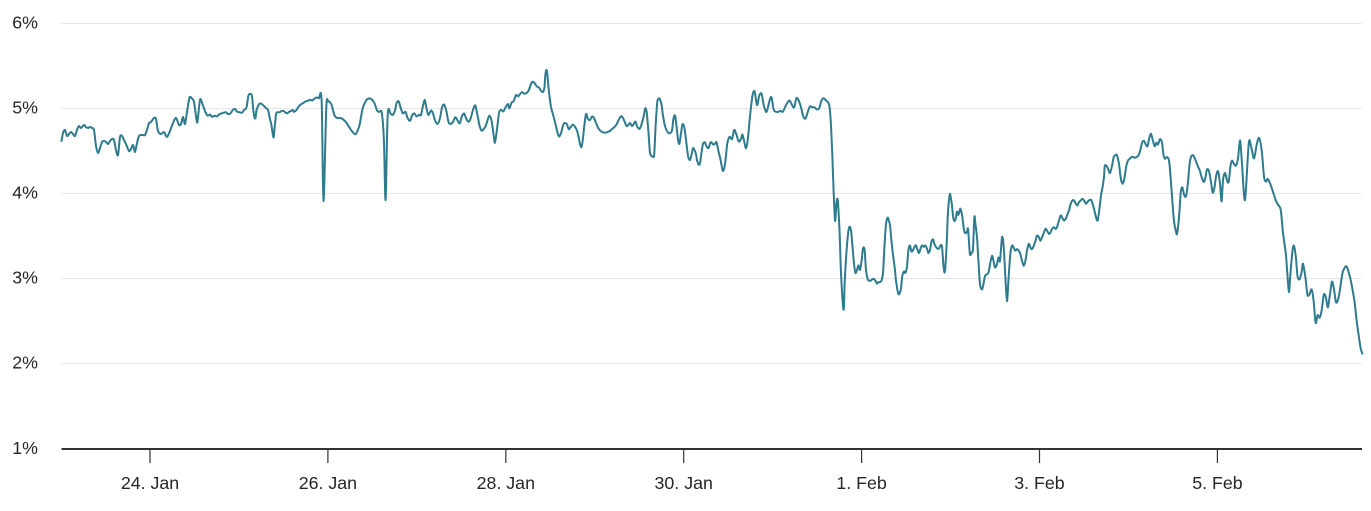 Image resolution: width=1371 pixels, height=511 pixels. I want to click on svg-text: 5%, so click(25, 108).